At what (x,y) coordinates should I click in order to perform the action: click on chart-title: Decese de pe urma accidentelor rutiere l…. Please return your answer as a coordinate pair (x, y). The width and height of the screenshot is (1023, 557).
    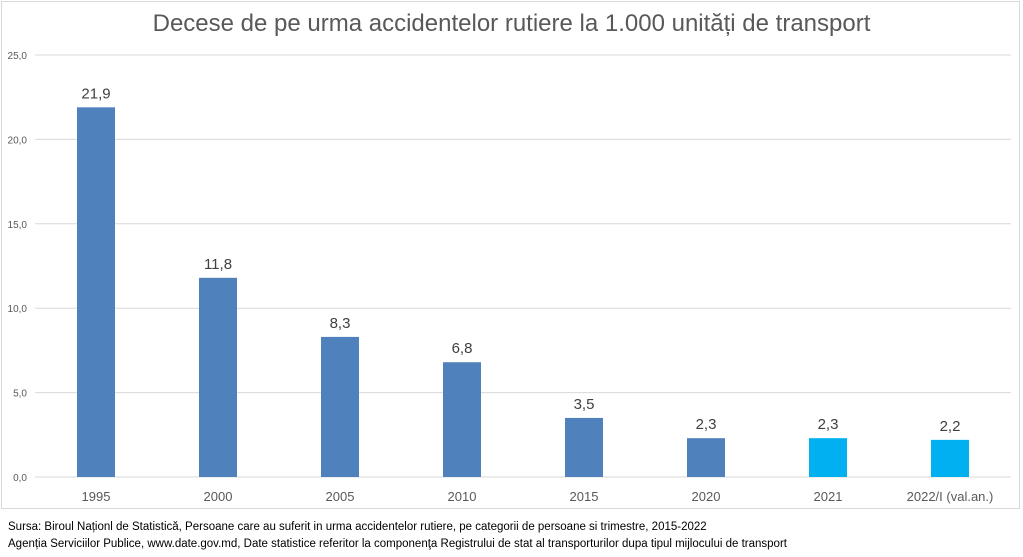
    Looking at the image, I should click on (511, 23).